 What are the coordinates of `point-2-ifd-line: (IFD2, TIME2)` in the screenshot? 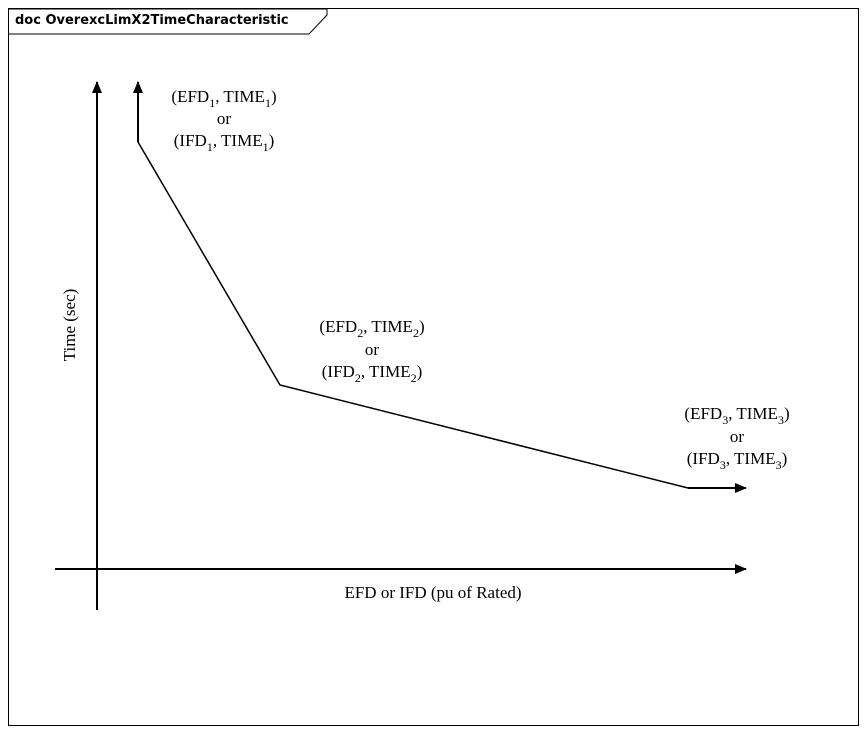 It's located at (372, 373).